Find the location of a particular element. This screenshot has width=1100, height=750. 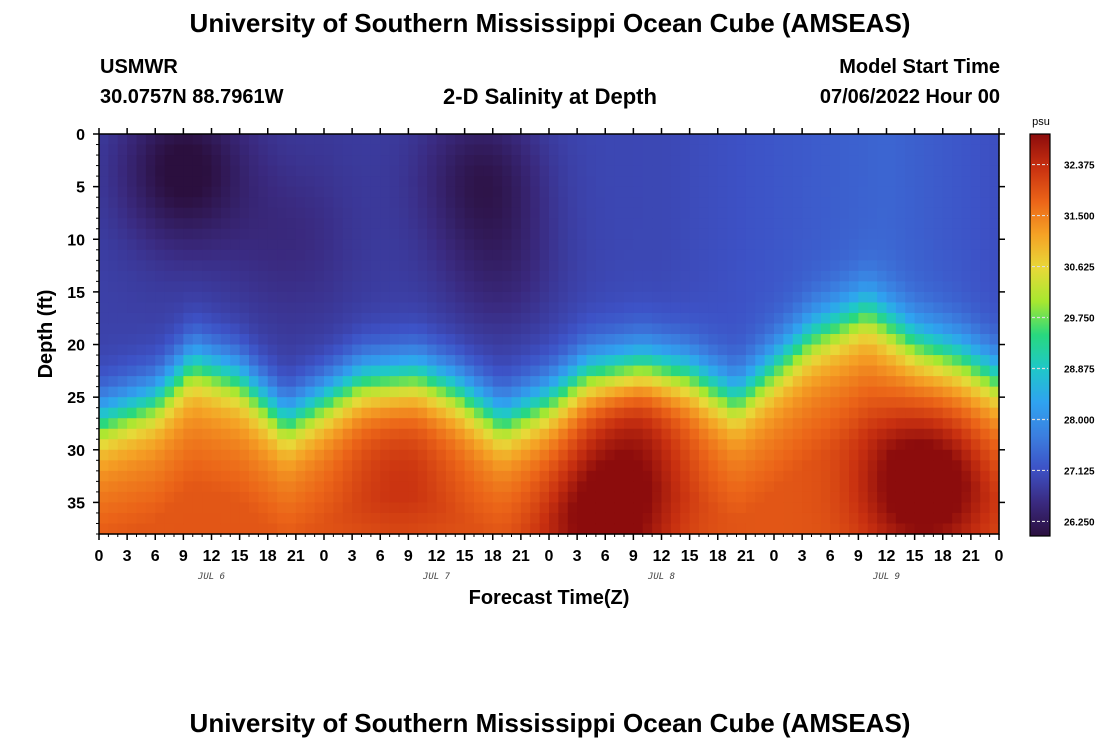

y-axis-title: Depth (ft) is located at coordinates (46, 334).